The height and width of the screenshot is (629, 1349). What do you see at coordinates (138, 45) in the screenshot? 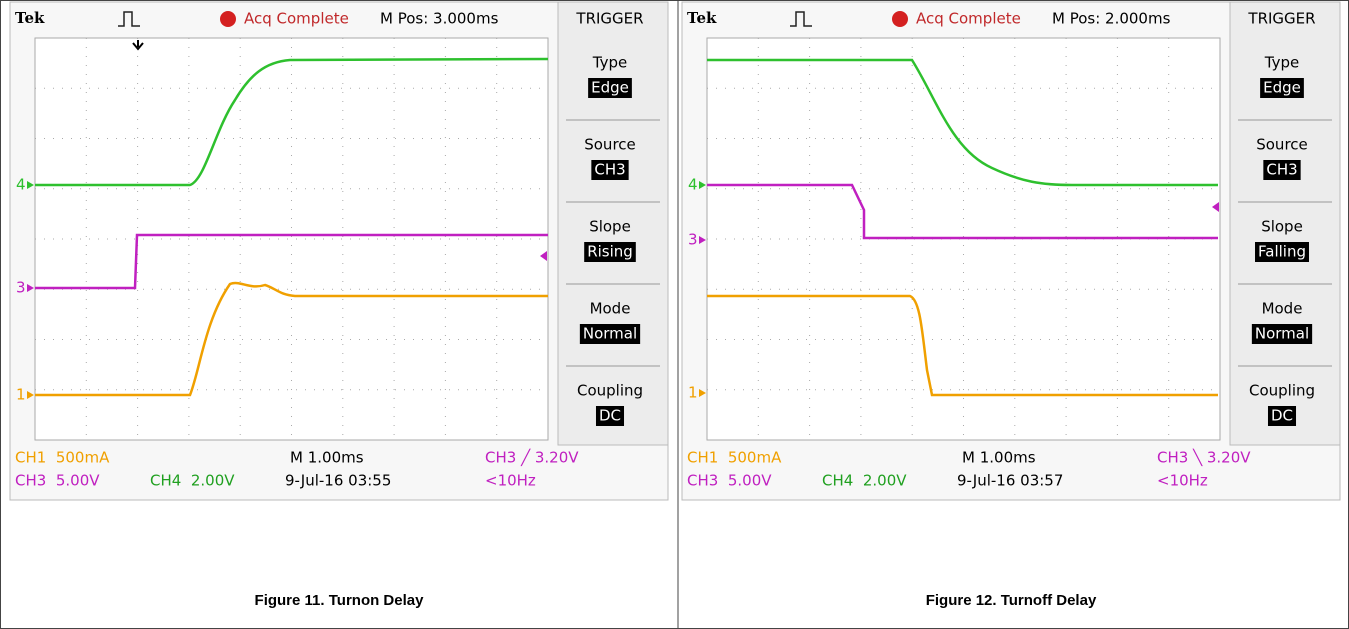
I see `trigger-position` at bounding box center [138, 45].